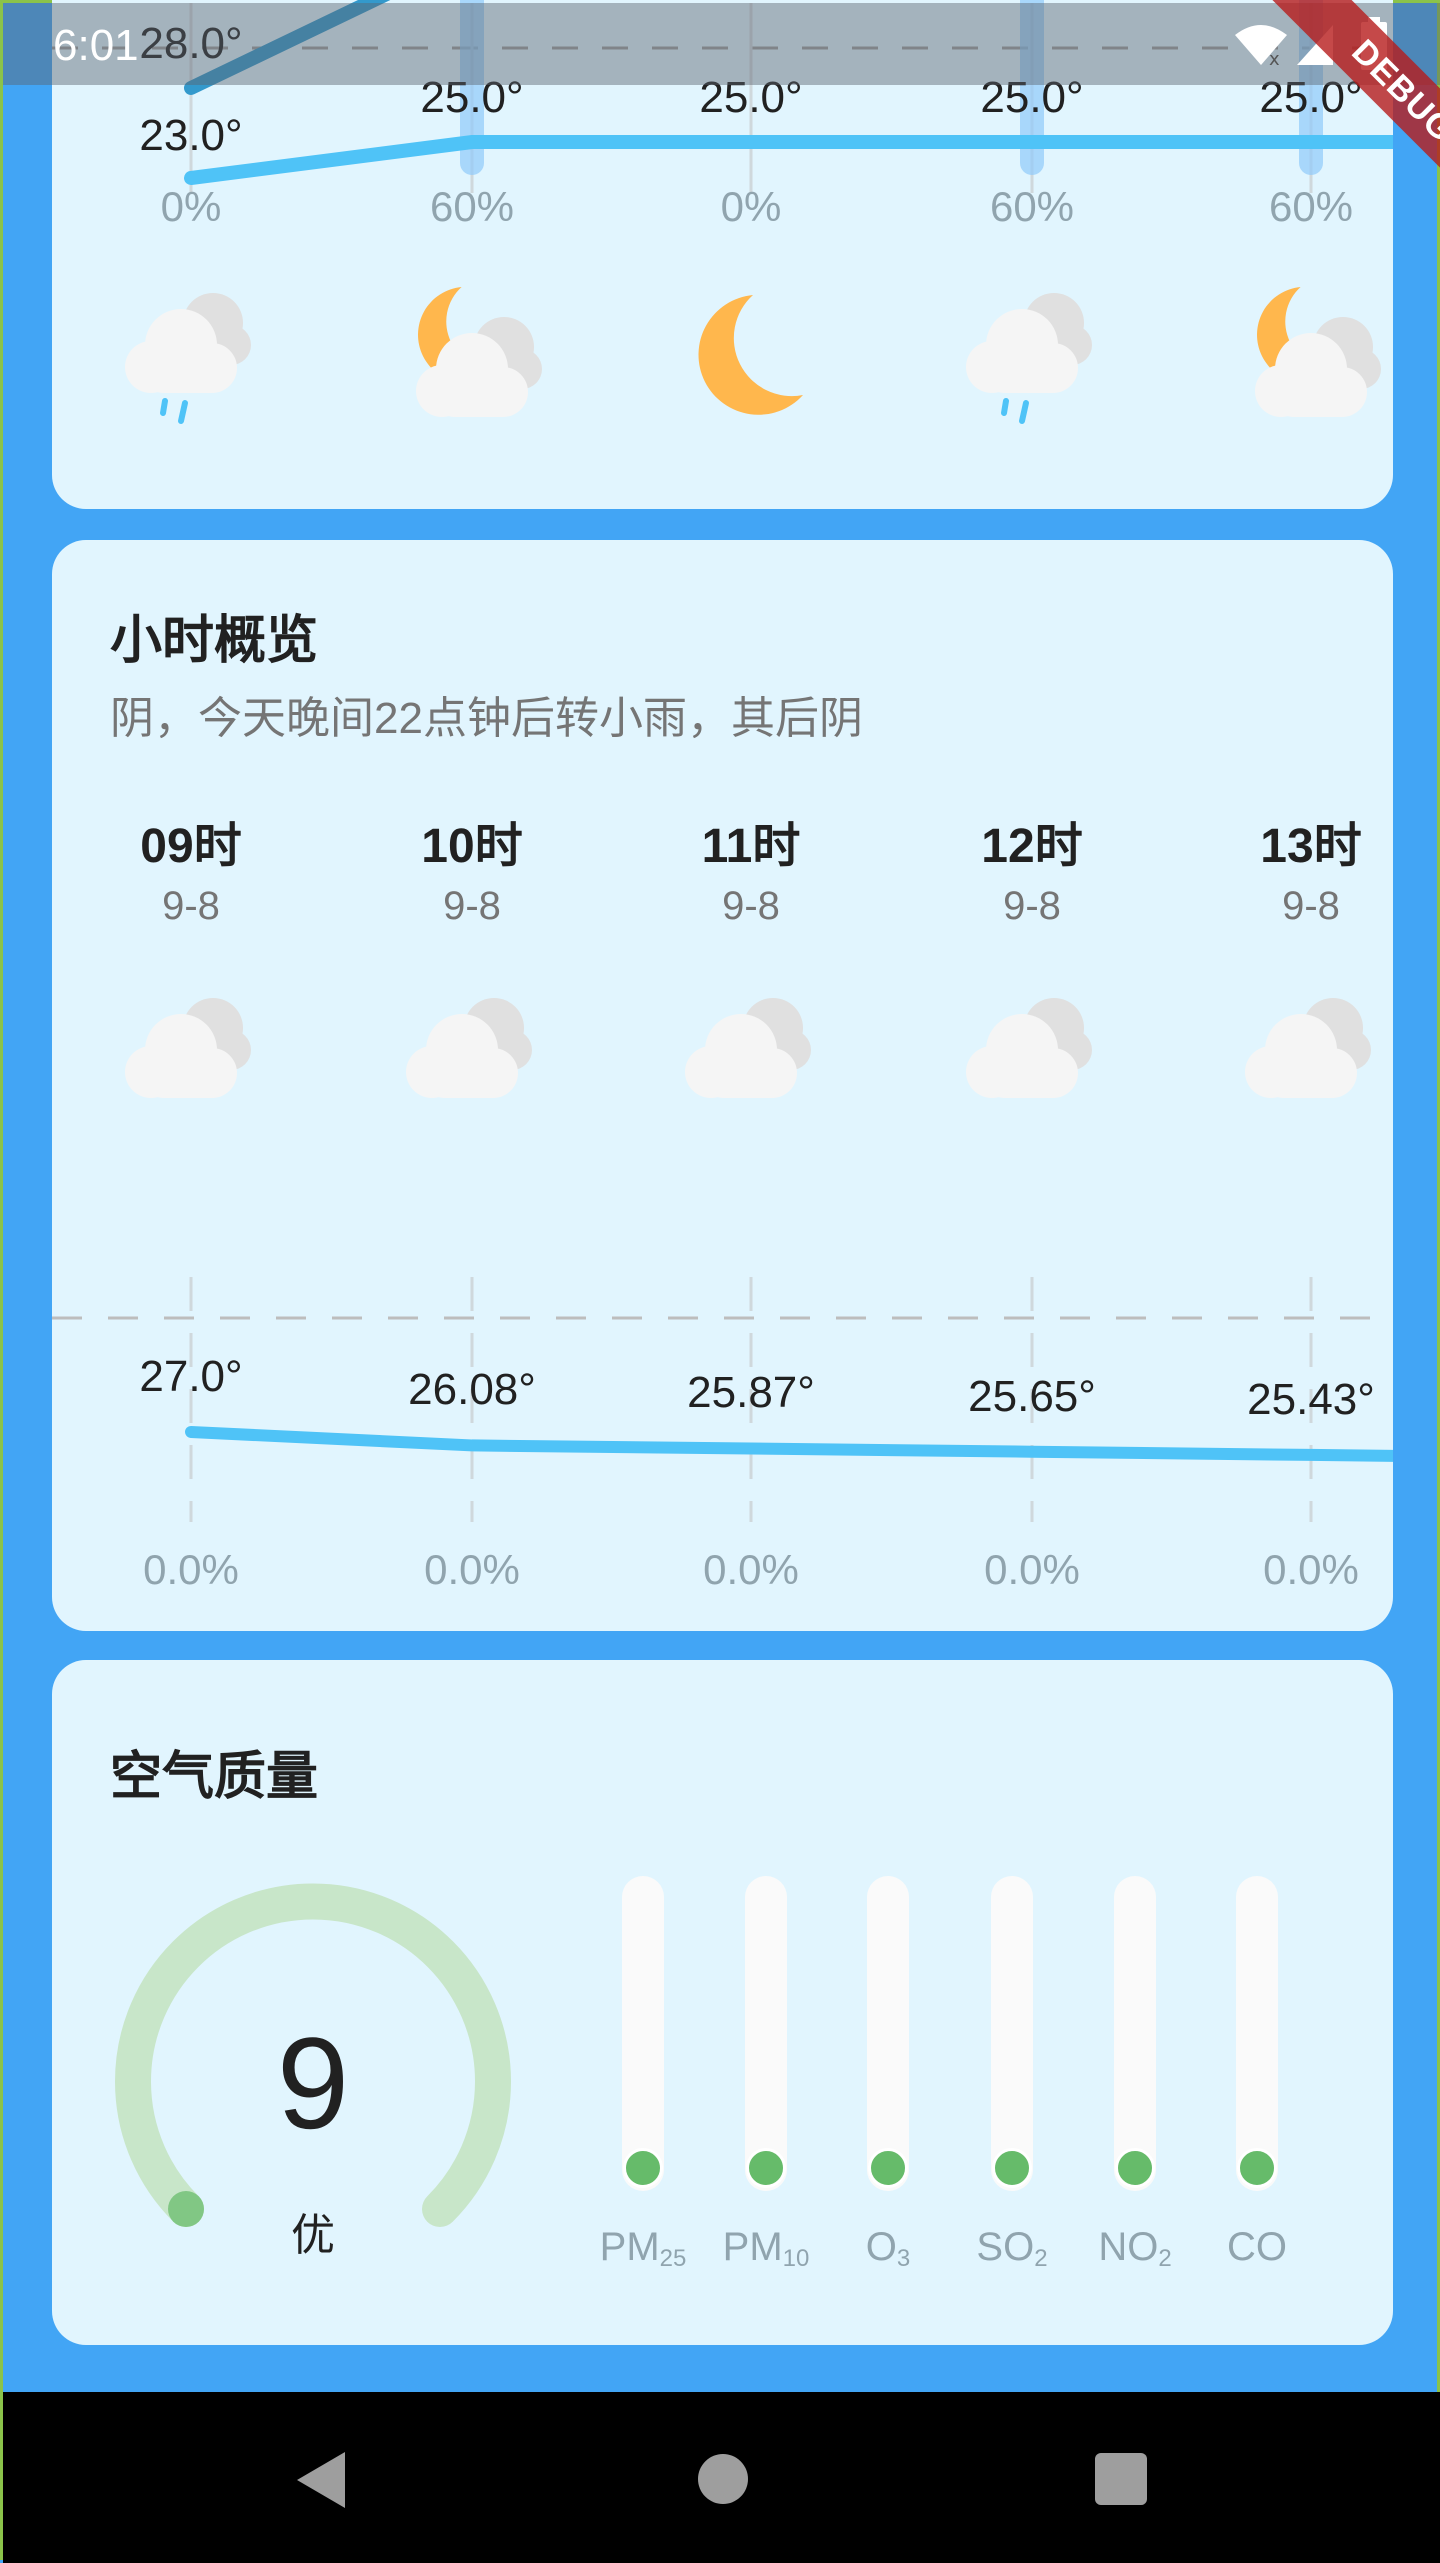 Image resolution: width=1440 pixels, height=2563 pixels. Describe the element at coordinates (881, 2247) in the screenshot. I see `pollutant-name: O` at that location.